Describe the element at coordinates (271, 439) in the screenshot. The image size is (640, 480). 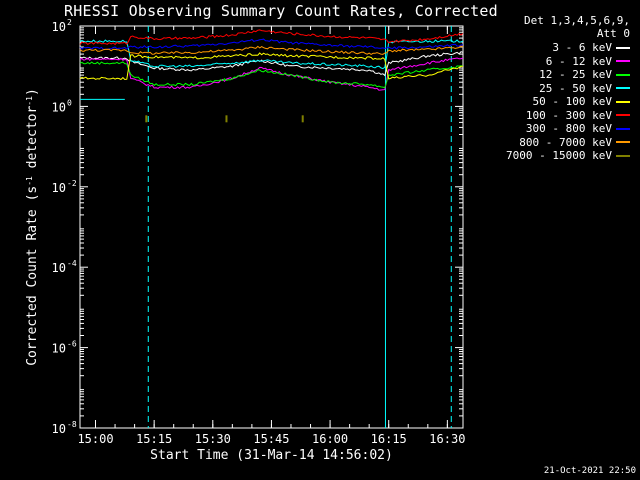
I see `x-tick-label: 15:45` at that location.